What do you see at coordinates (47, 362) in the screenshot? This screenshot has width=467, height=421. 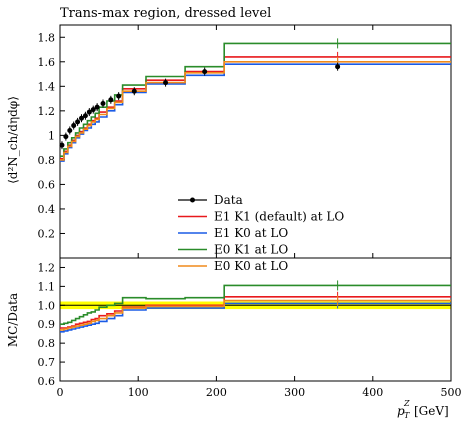 I see `bottom-y-tick-label: 0.7` at bounding box center [47, 362].